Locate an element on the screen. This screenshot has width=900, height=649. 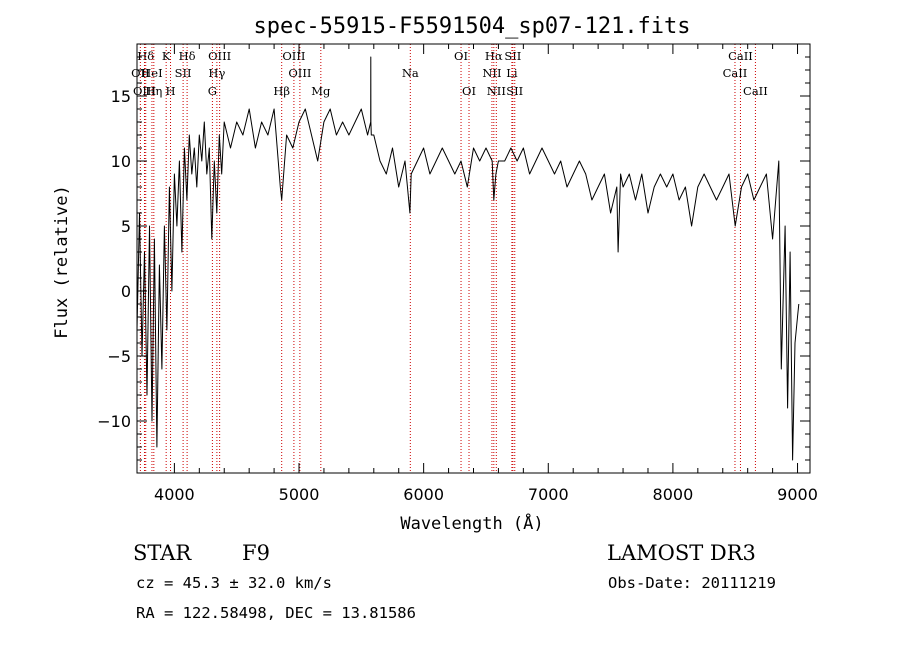
line-id-label: Mg is located at coordinates (321, 91).